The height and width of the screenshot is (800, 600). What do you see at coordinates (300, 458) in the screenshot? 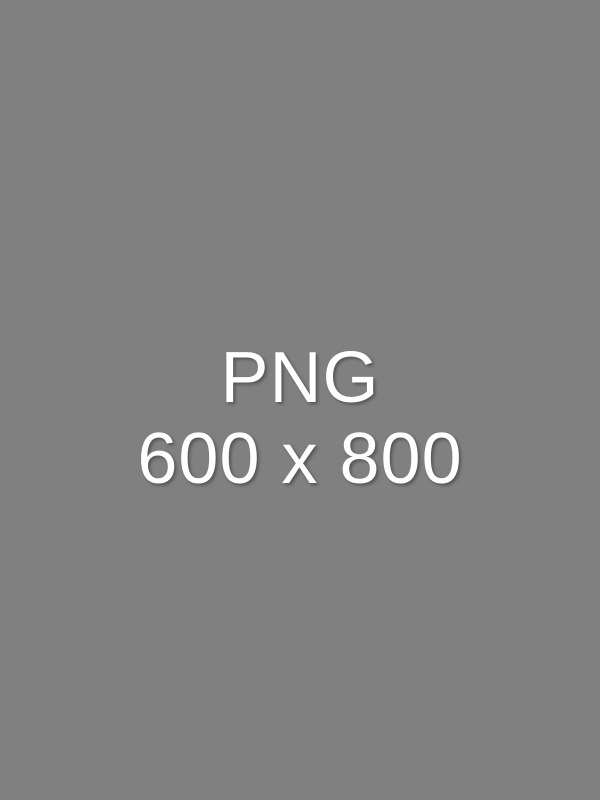
I see `placeholder-size-label: 600 x 800` at bounding box center [300, 458].